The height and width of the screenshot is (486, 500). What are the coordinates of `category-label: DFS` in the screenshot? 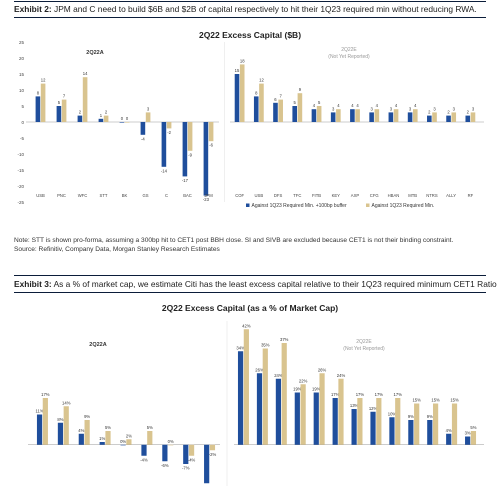 It's located at (278, 195).